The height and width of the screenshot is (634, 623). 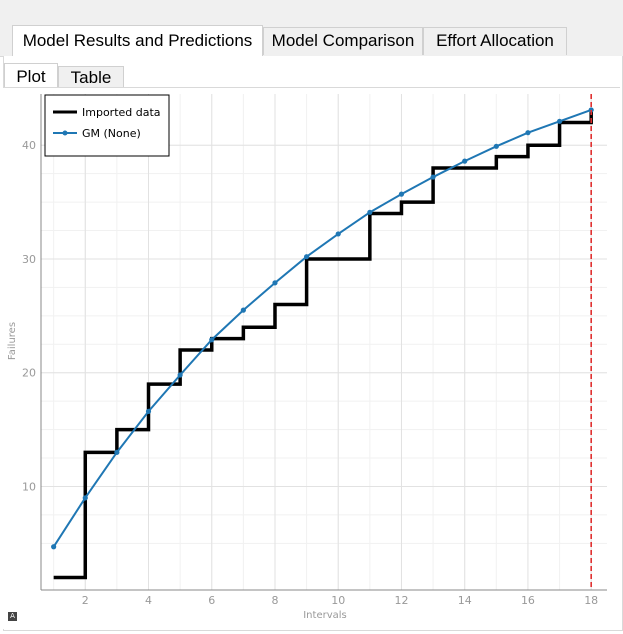 I want to click on x-tick-label: 2, so click(x=85, y=600).